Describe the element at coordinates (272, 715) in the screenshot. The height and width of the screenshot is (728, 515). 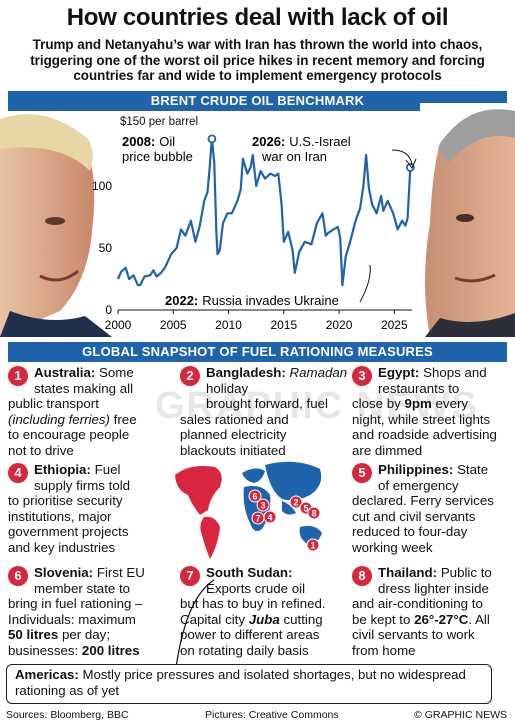
I see `footer-pictures: Pictures: Creative Commons` at that location.